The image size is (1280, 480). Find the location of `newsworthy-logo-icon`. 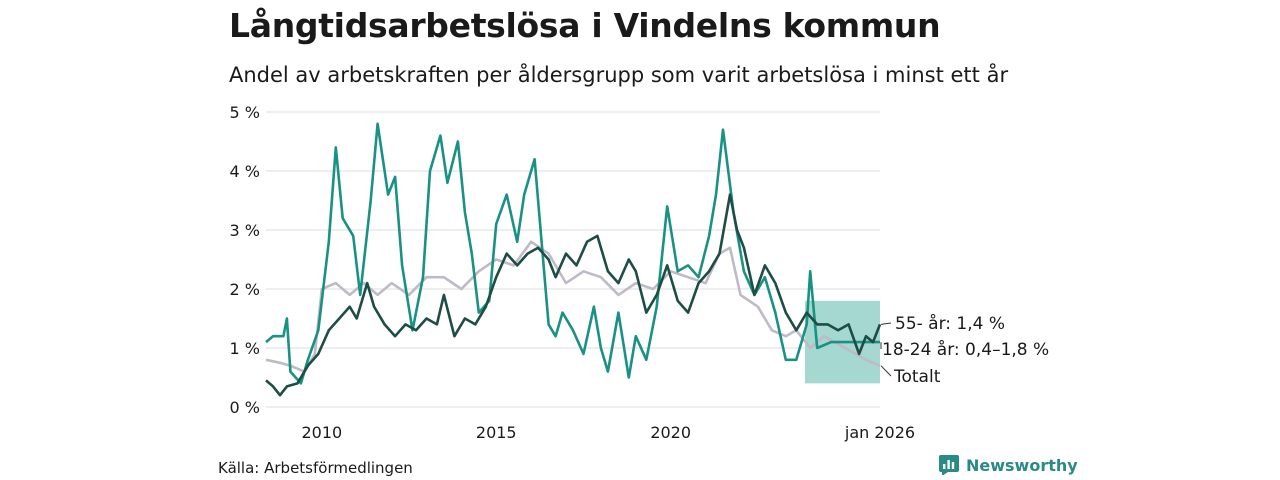

newsworthy-logo-icon is located at coordinates (949, 465).